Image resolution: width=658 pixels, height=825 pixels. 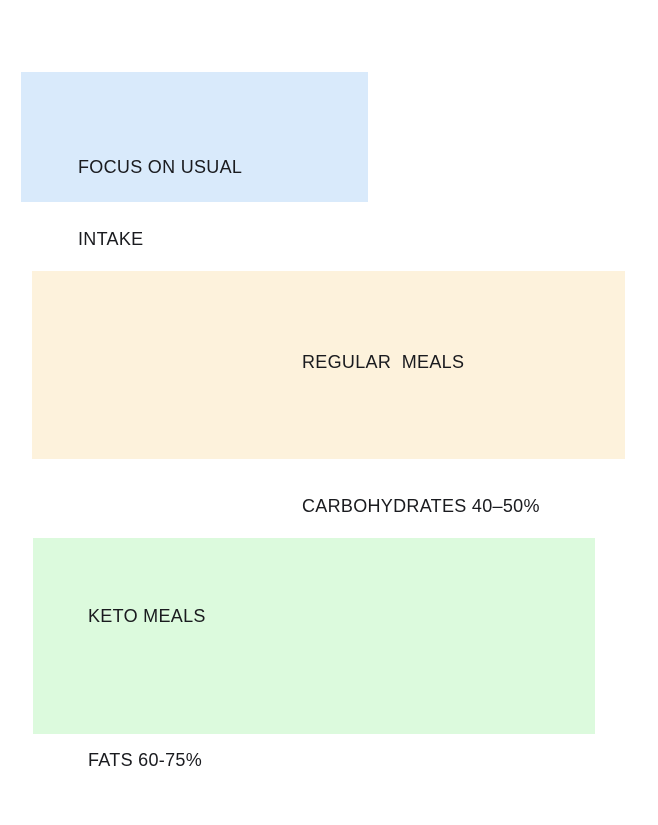 I want to click on focus-intake-card: FOCUS ON USUAL INTAKE, so click(x=194, y=160).